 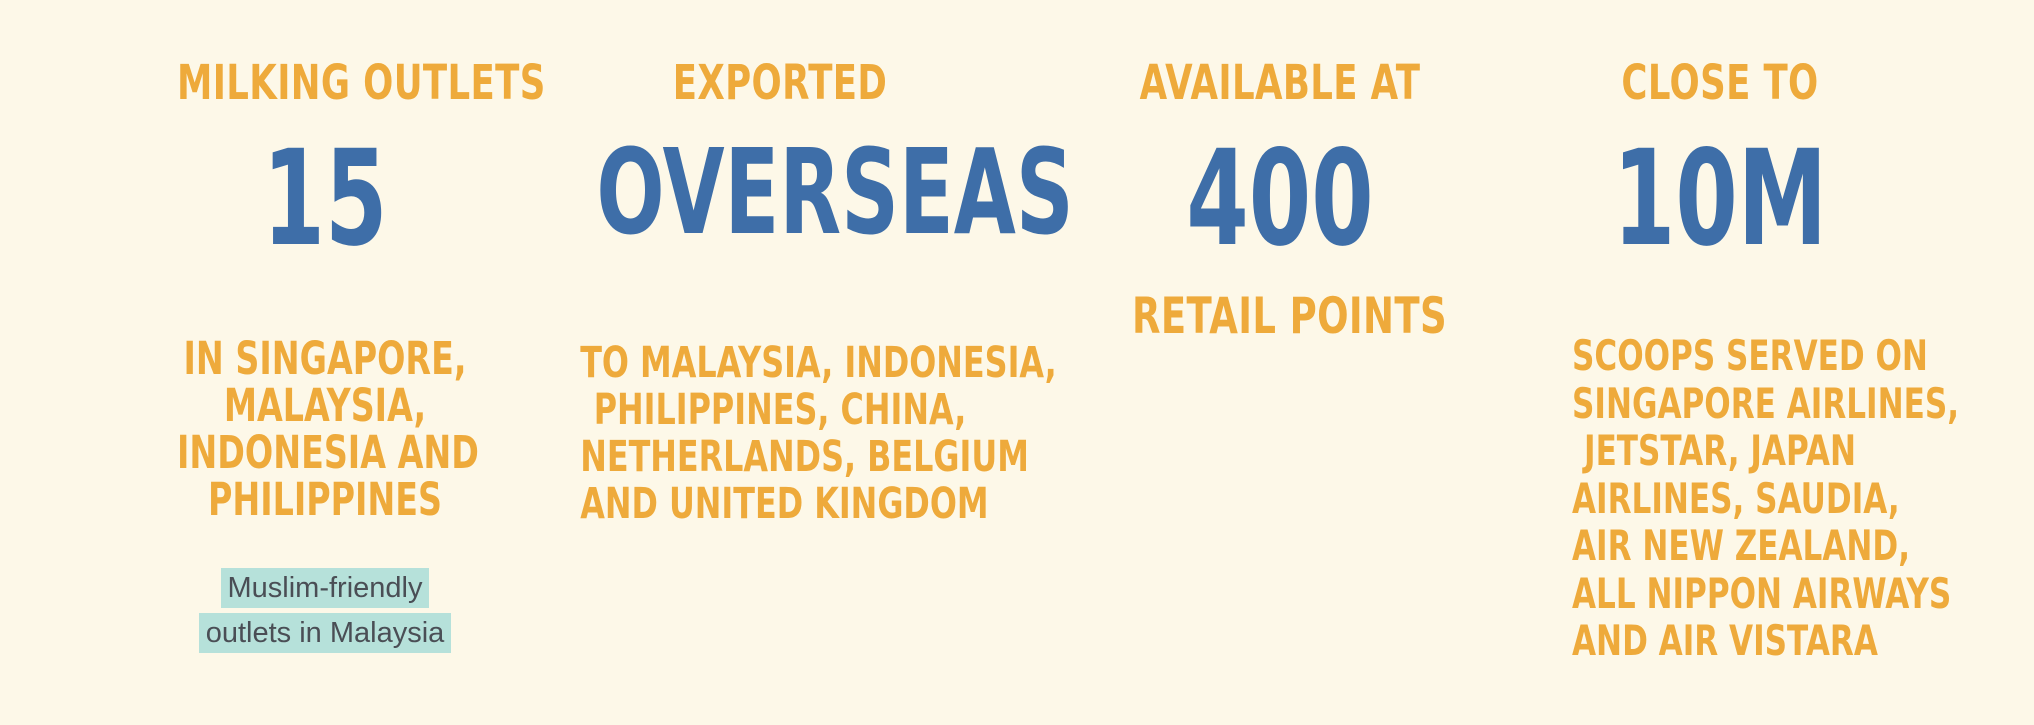 I want to click on stat-description-line: and Air Vistara, so click(x=1725, y=640).